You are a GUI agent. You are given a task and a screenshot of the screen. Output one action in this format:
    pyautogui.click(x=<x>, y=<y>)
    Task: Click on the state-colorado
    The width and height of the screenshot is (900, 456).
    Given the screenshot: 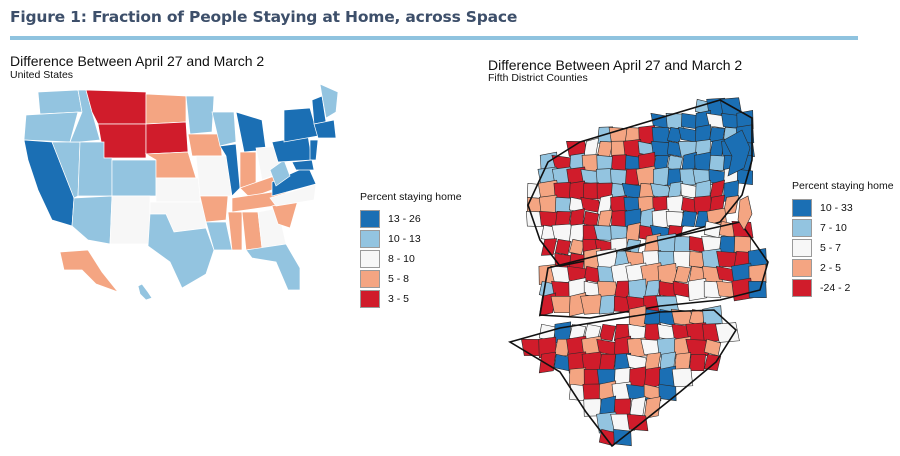 What is the action you would take?
    pyautogui.click(x=134, y=178)
    